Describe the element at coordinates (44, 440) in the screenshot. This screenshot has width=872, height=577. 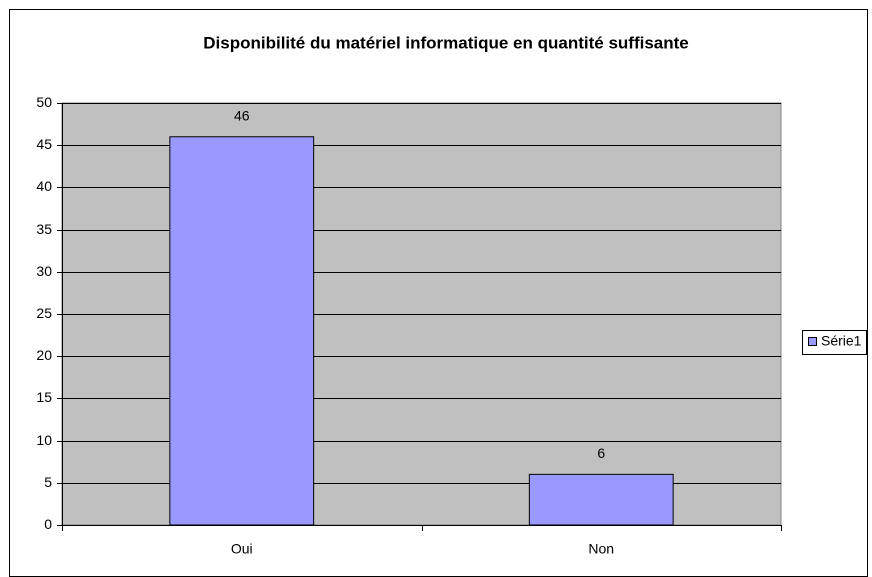
I see `y-tick-label: 10` at that location.